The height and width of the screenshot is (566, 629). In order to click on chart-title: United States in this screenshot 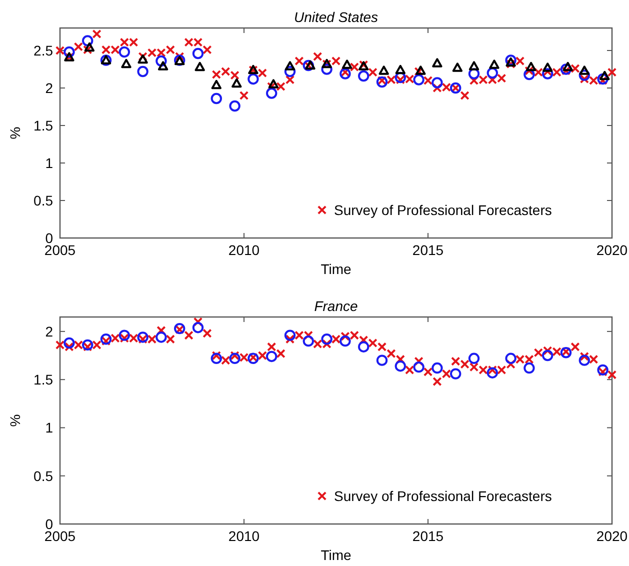, I will do `click(336, 17)`.